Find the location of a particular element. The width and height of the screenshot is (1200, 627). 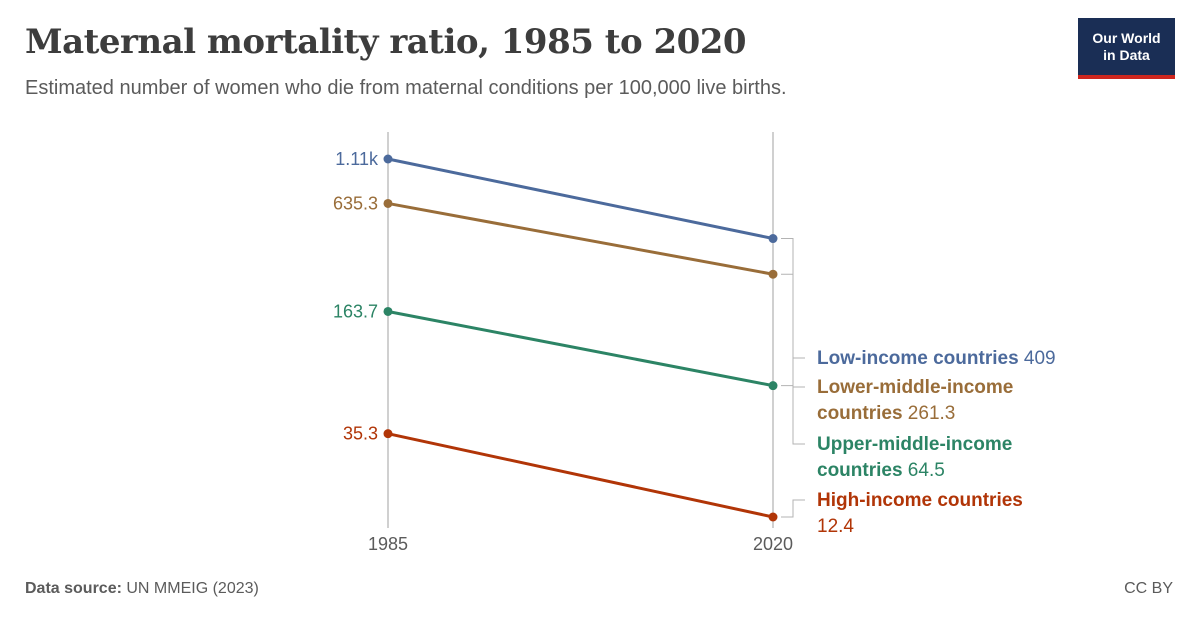

license: CC BY is located at coordinates (1148, 588).